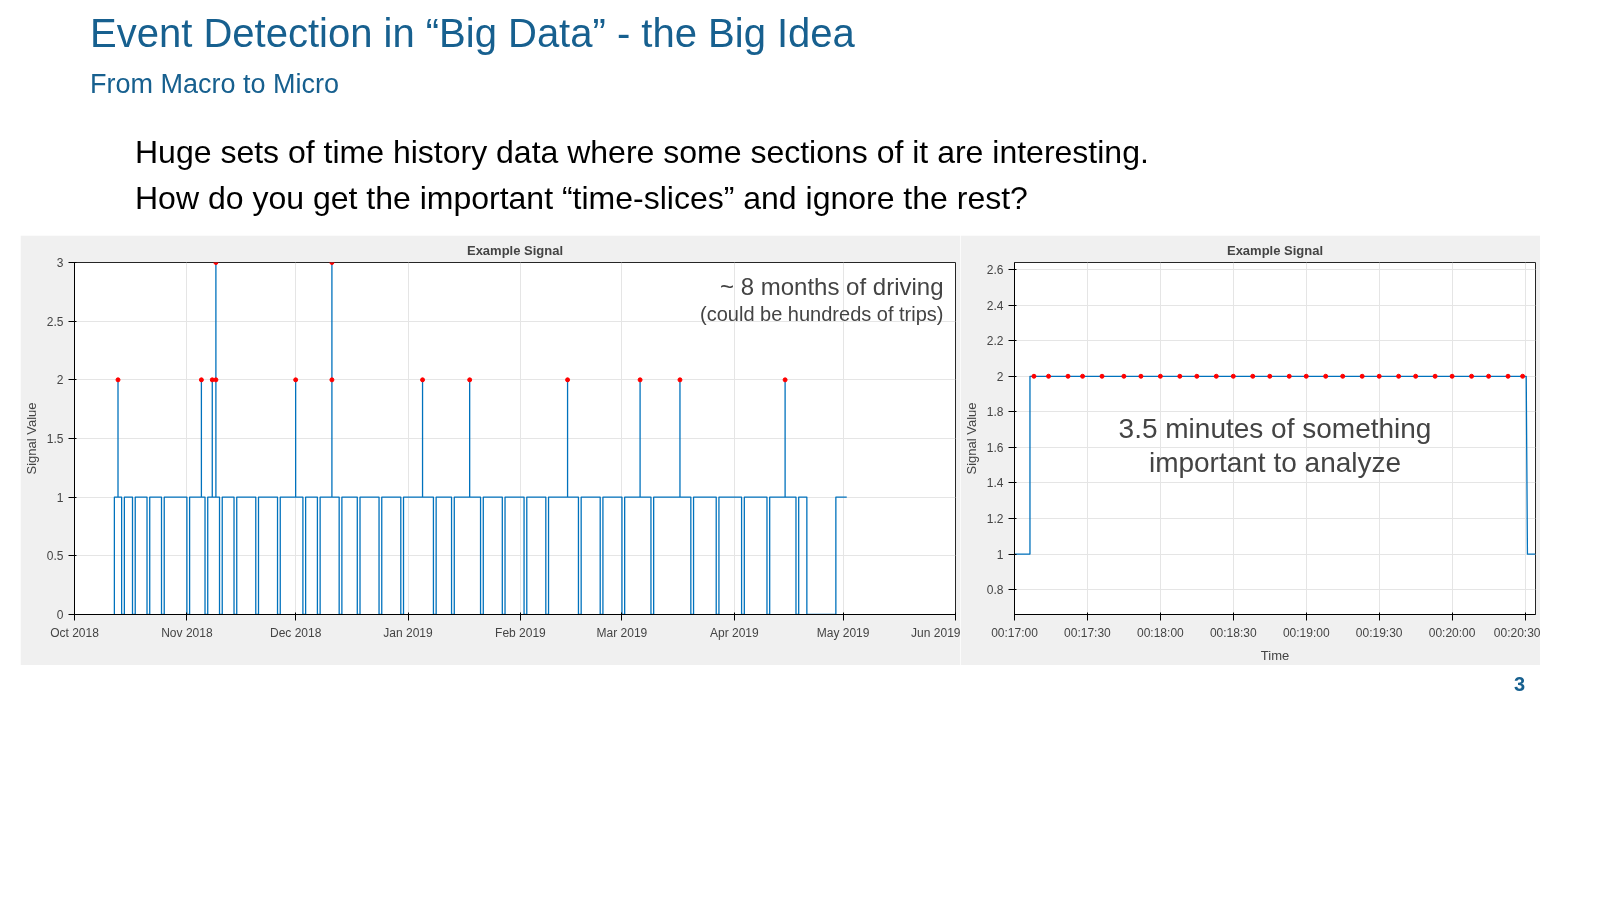 This screenshot has width=1600, height=900. I want to click on y-tick-label: 1.8, so click(995, 412).